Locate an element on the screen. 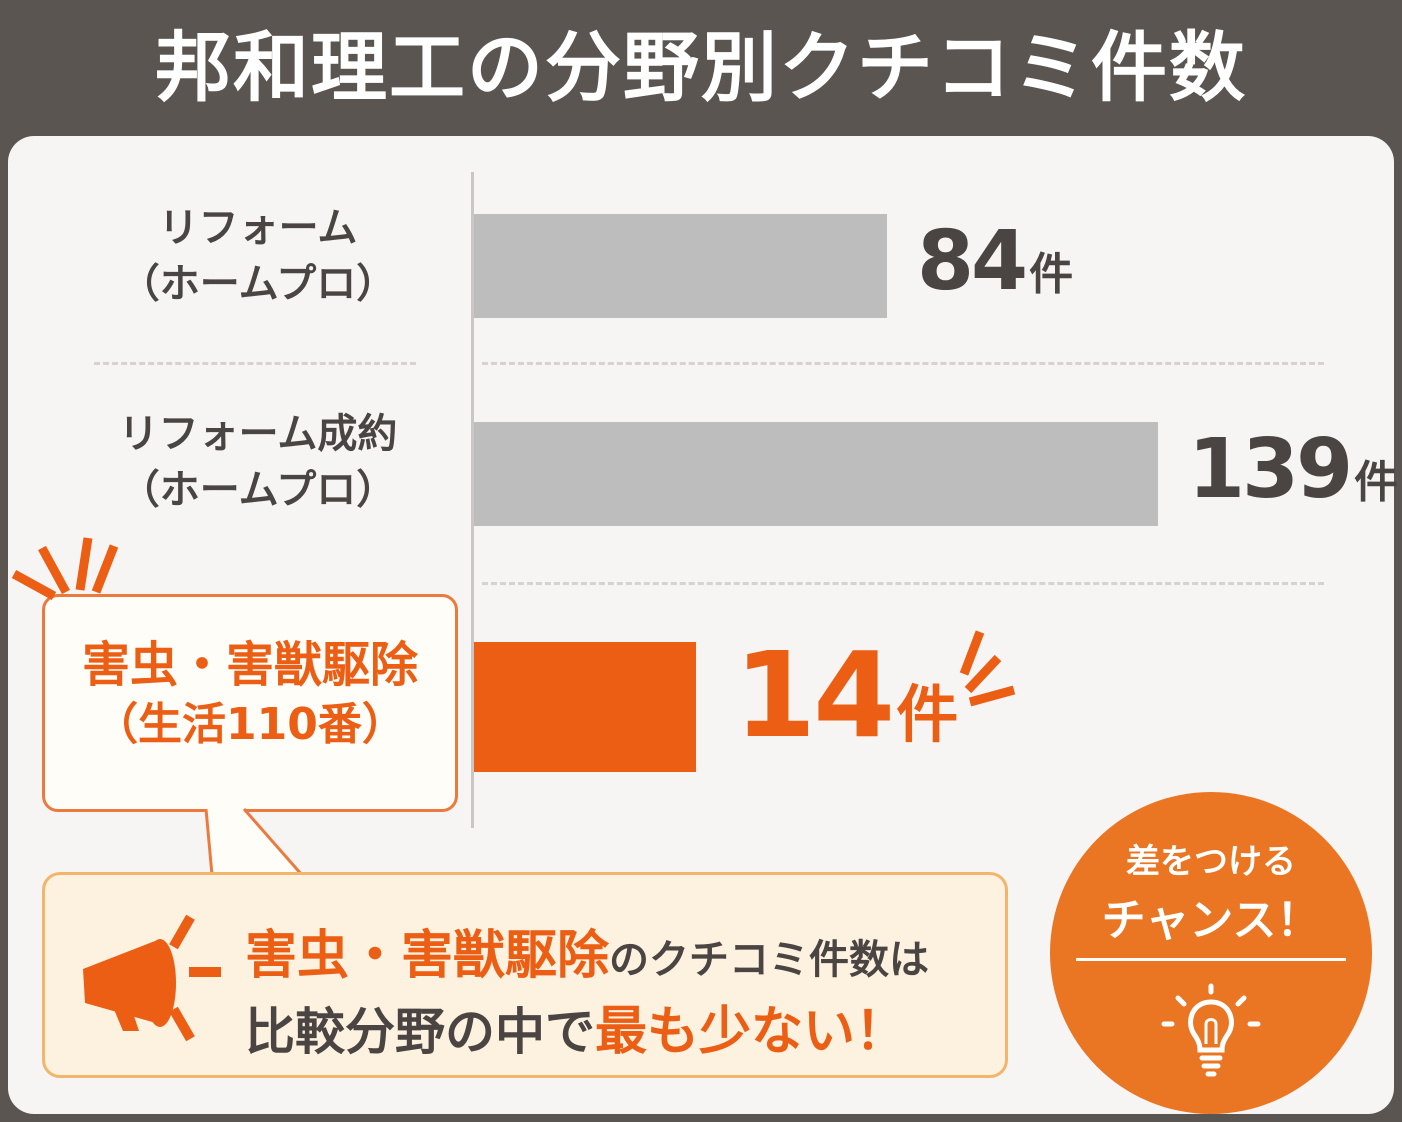 The width and height of the screenshot is (1402, 1122). note-line-2: 比較分野の中で最も少ない！ is located at coordinates (576, 1026).